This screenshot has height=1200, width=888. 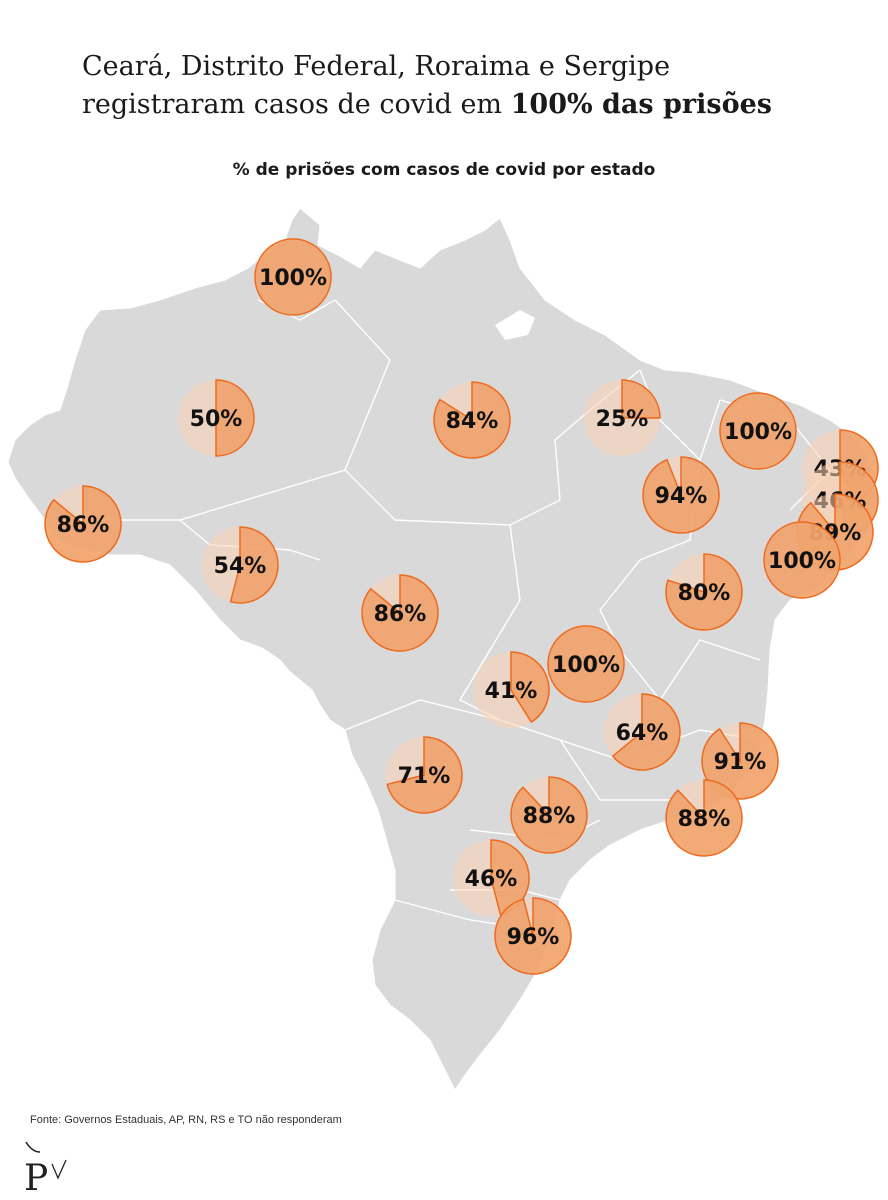 I want to click on pie-ceara: 100%, so click(x=758, y=431).